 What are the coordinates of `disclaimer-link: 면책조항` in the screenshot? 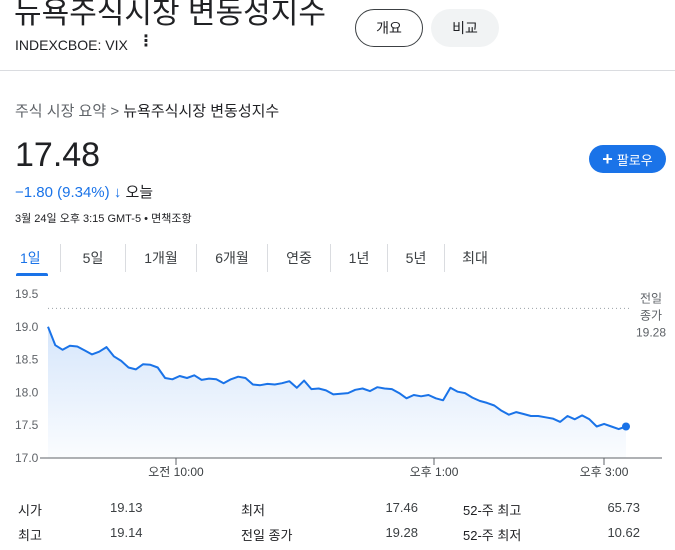 It's located at (171, 219).